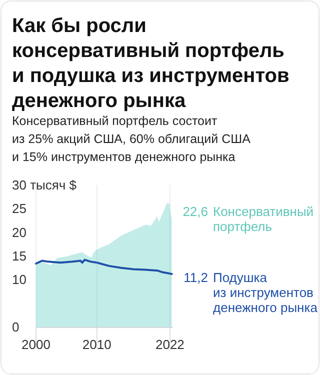 Image resolution: width=320 pixels, height=375 pixels. Describe the element at coordinates (16, 327) in the screenshot. I see `y-tick-label: 0` at that location.